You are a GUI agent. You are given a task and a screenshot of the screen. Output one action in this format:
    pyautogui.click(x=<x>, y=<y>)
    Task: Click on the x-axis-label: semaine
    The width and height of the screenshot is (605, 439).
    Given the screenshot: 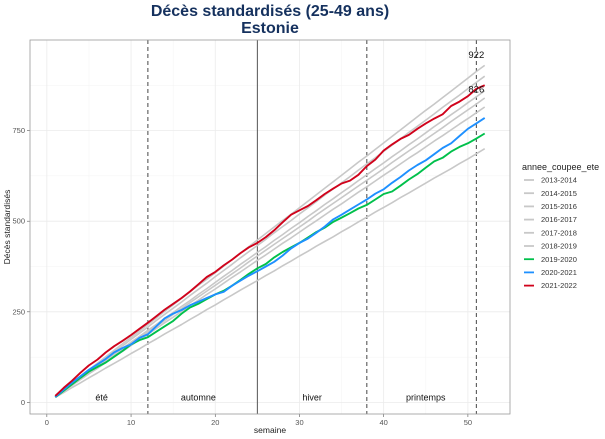 What is the action you would take?
    pyautogui.click(x=270, y=430)
    